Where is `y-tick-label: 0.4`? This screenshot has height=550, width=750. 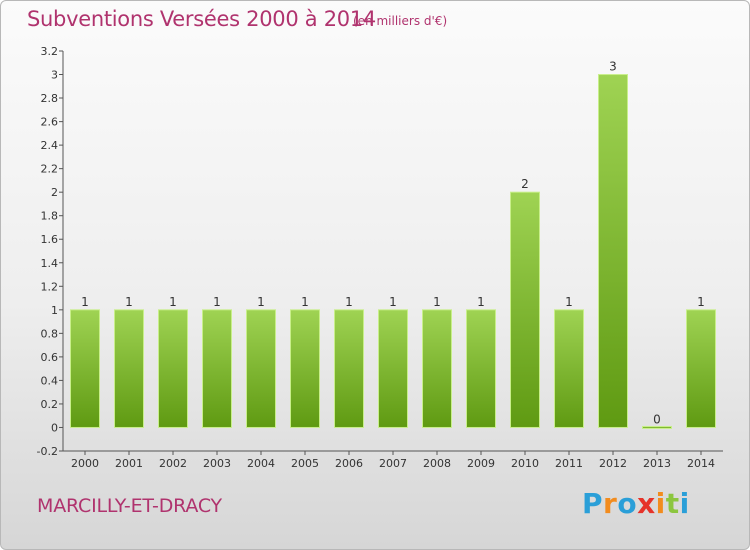
y-tick-label: 0.4 is located at coordinates (50, 380).